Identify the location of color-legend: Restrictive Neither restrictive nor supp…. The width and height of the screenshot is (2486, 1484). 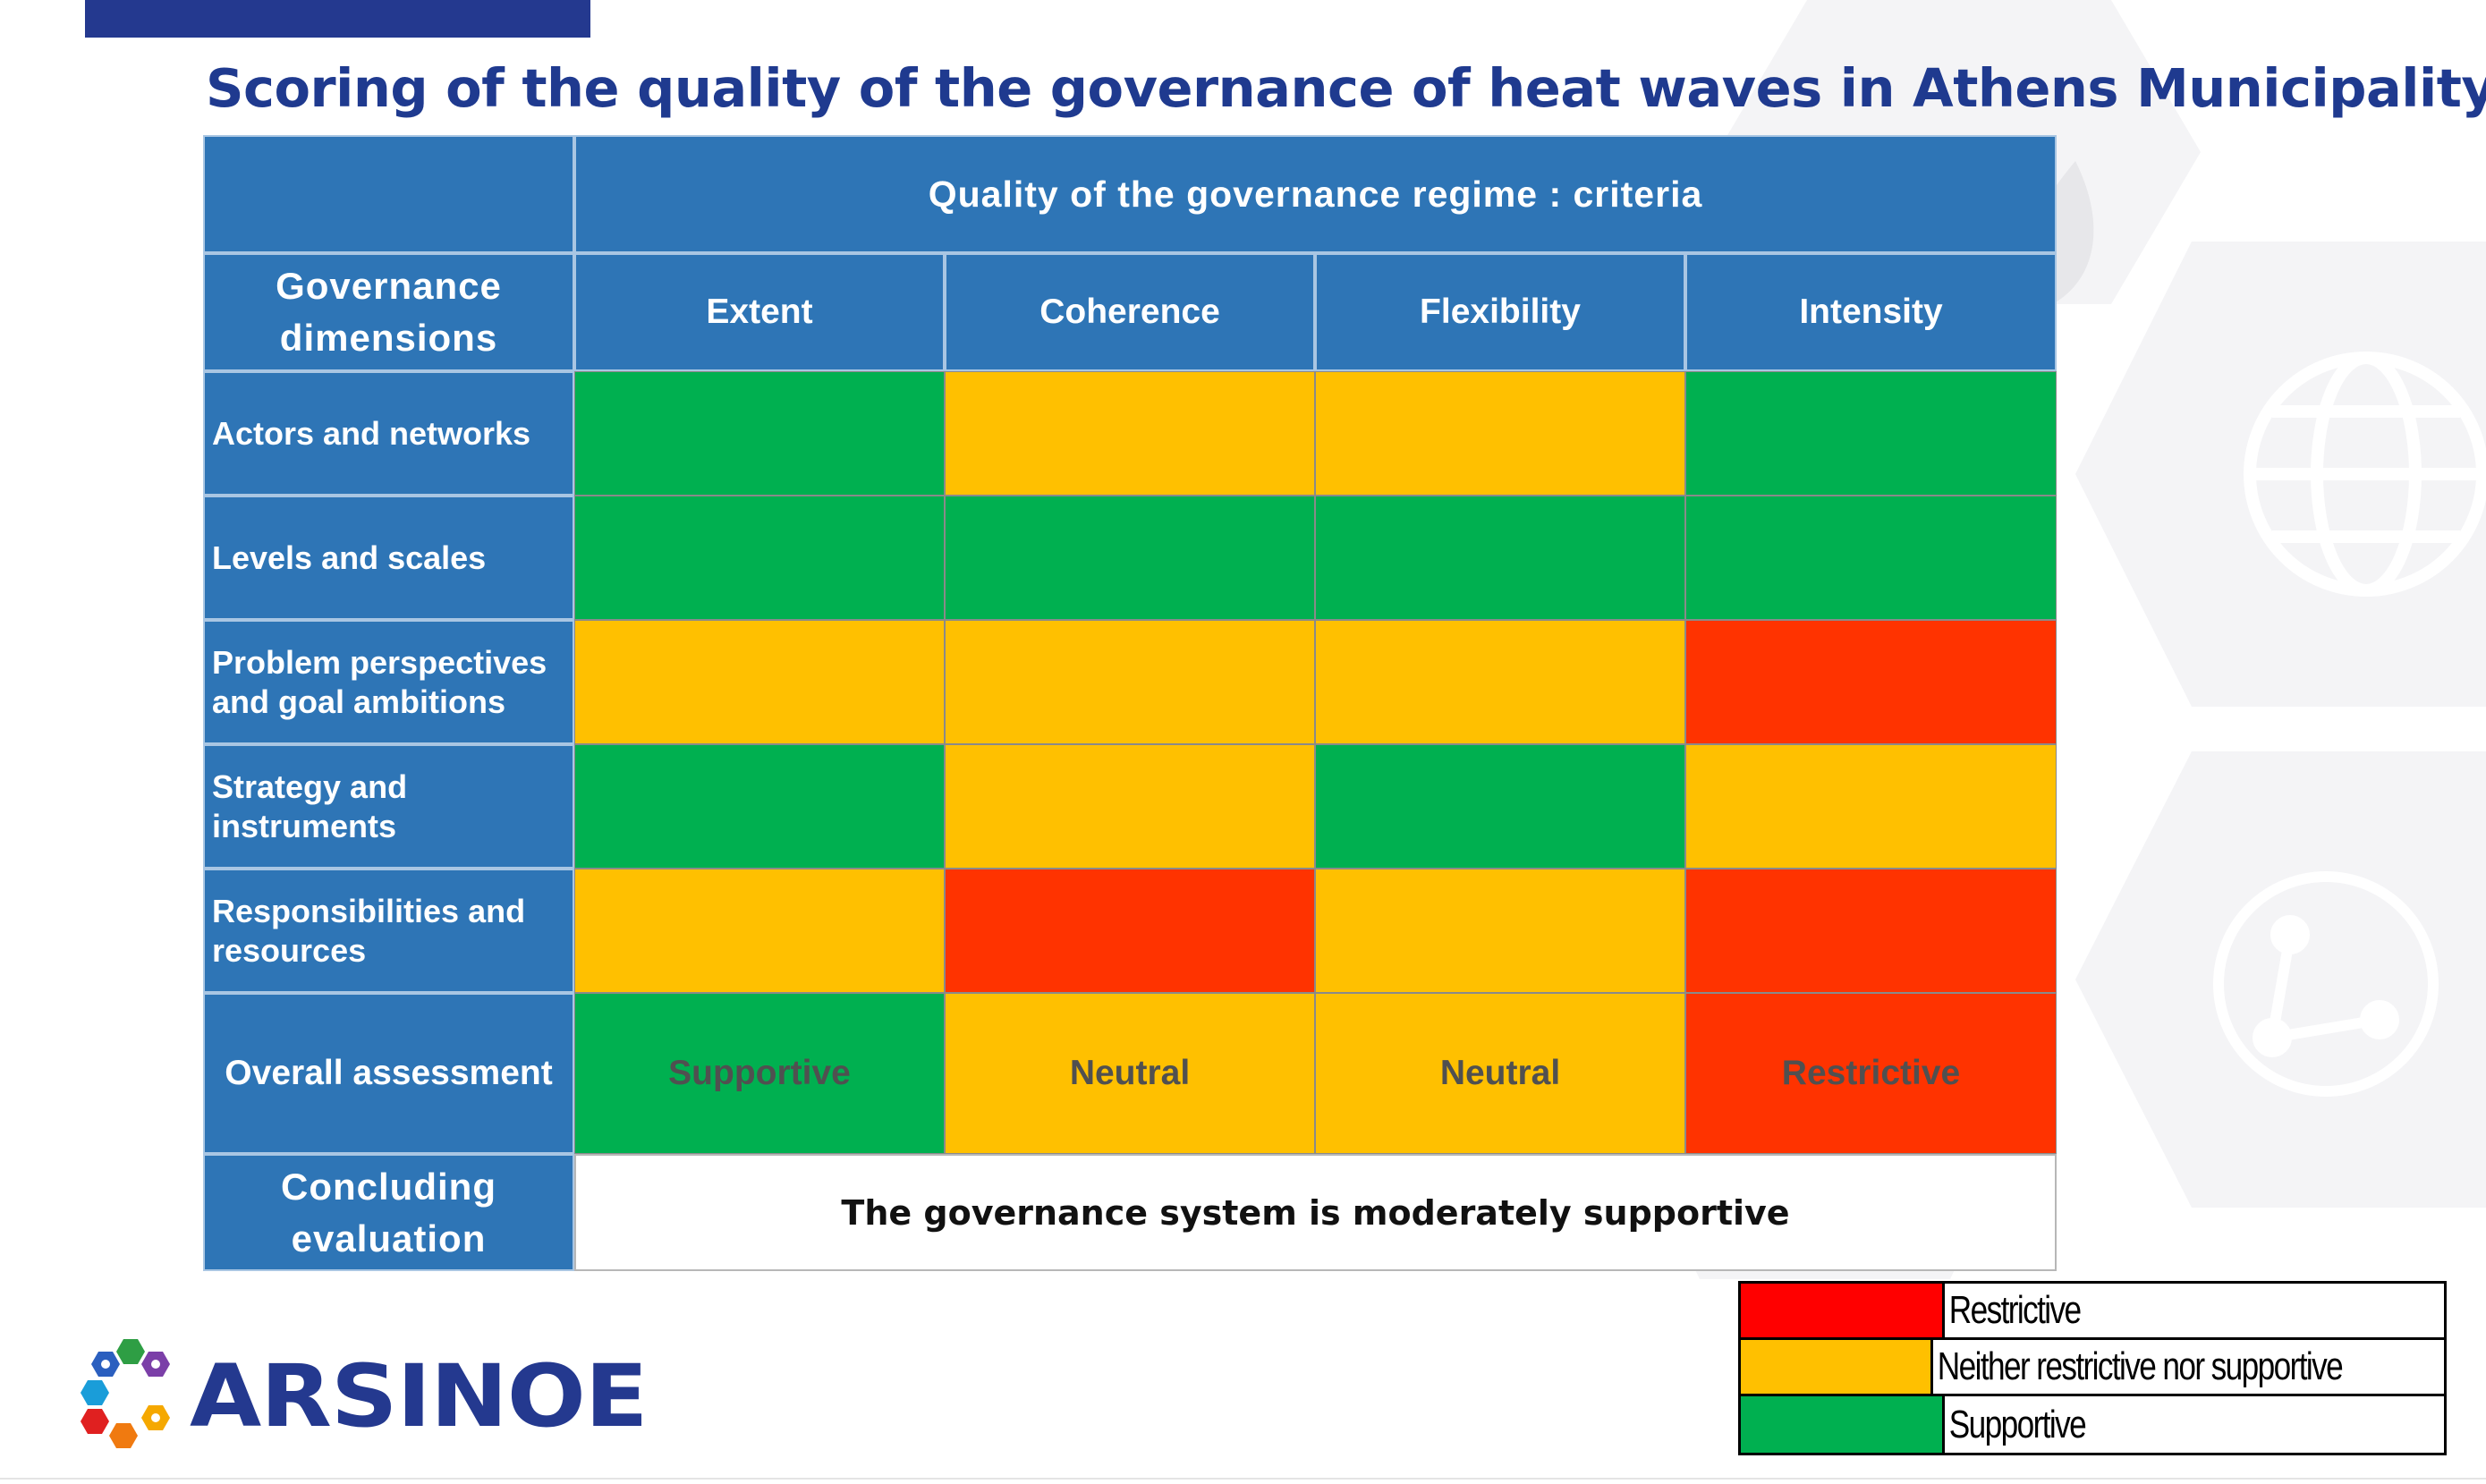
(2092, 1368).